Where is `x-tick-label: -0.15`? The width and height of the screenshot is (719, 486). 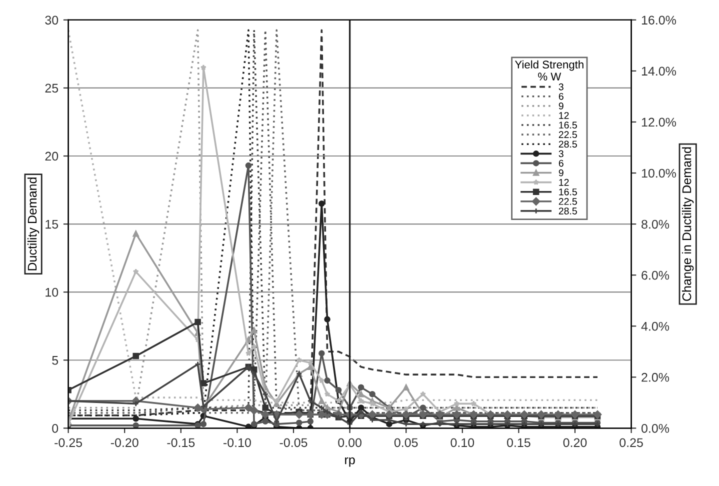
x-tick-label: -0.15 is located at coordinates (181, 443).